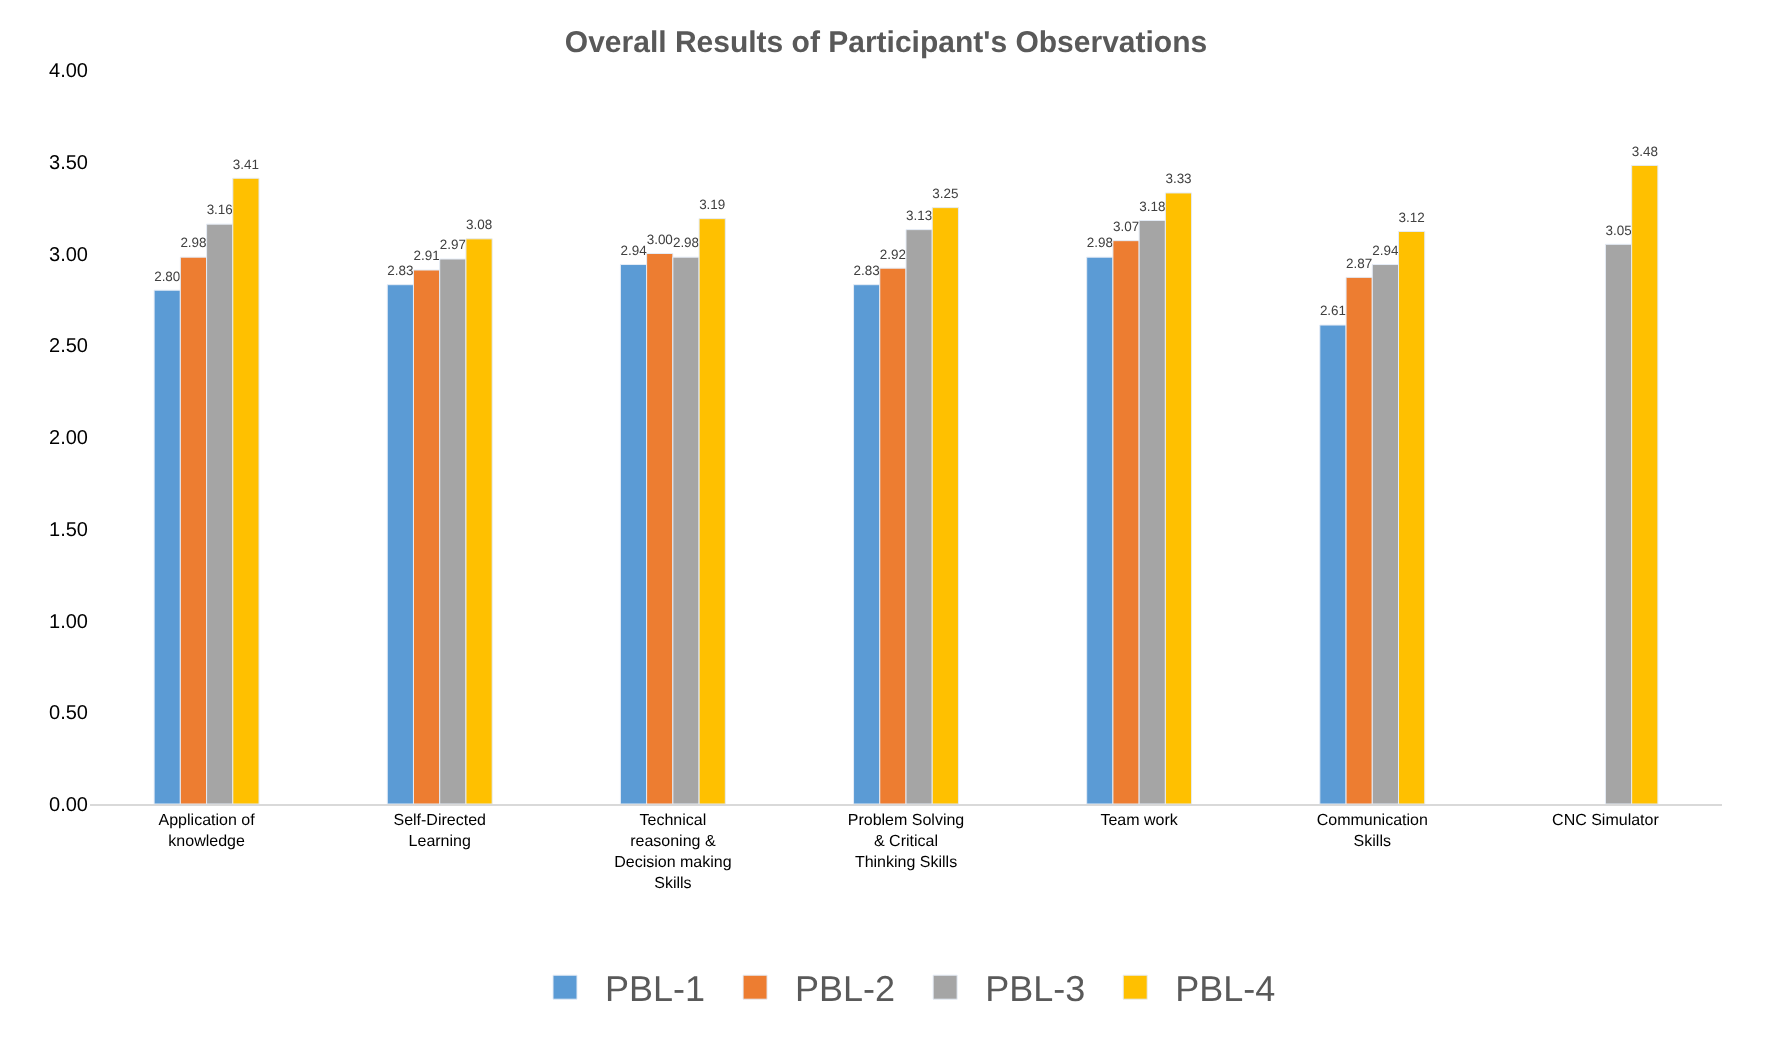  Describe the element at coordinates (69, 530) in the screenshot. I see `y-tick-label: 1.50` at that location.